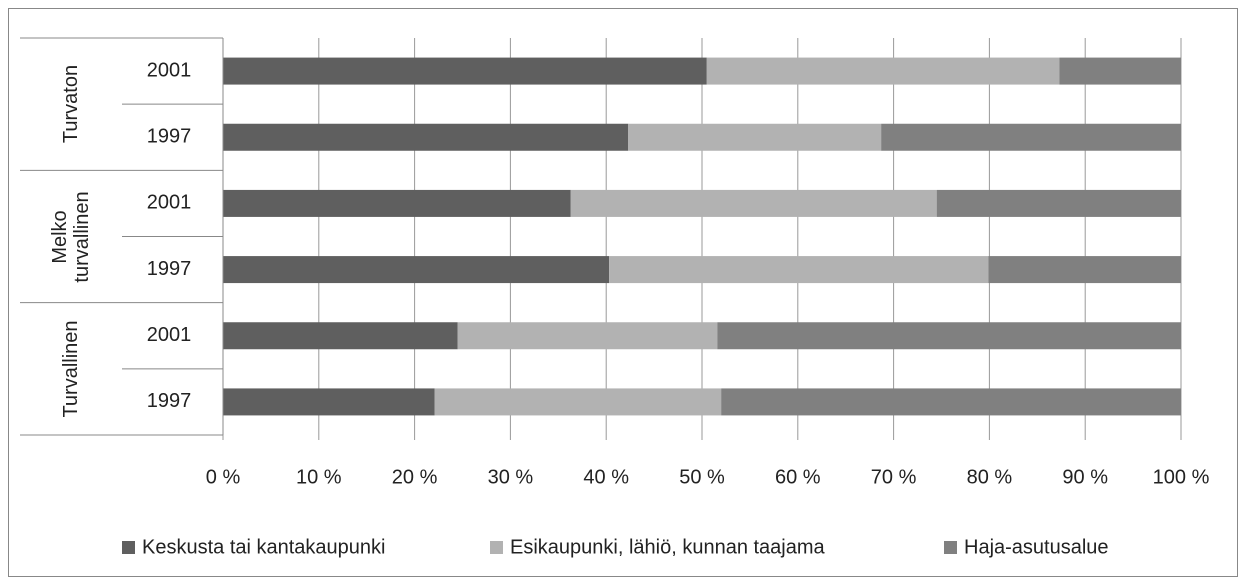 This screenshot has height=583, width=1243. I want to click on group-label: Turvaton, so click(70, 104).